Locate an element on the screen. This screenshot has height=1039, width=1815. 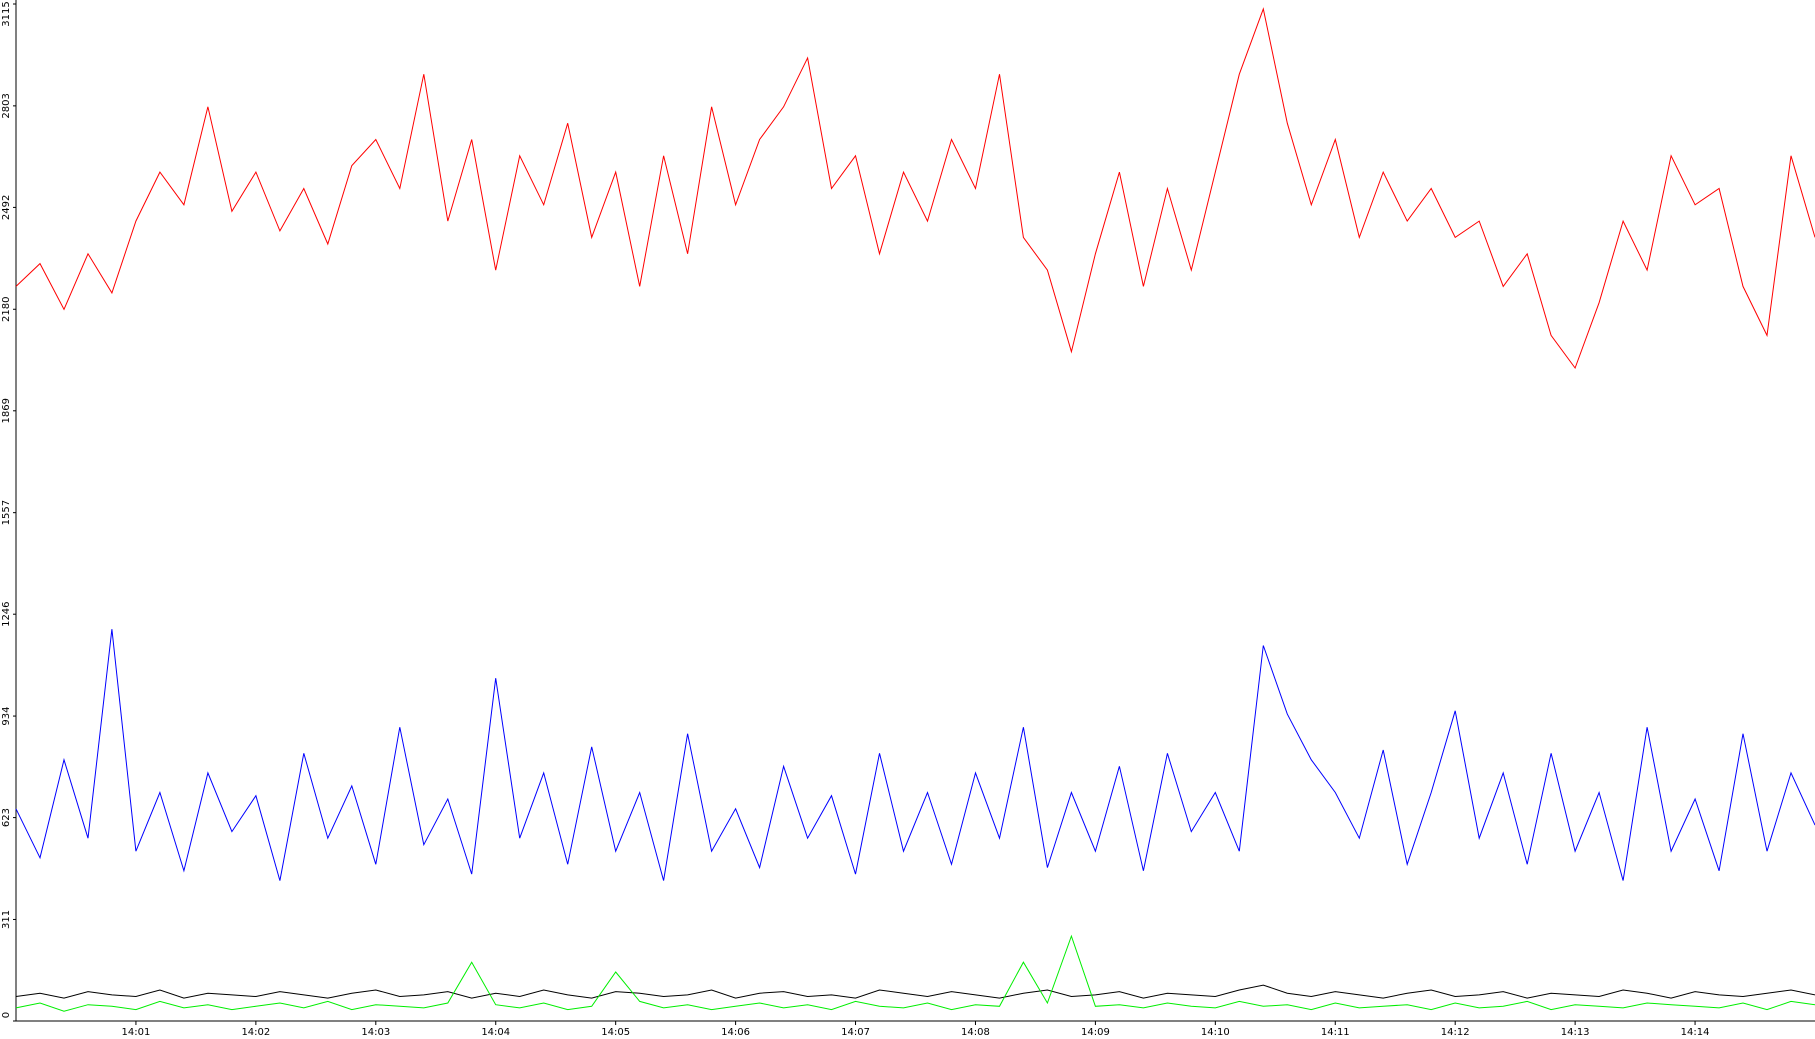
x-tick-label: 14:14 is located at coordinates (1695, 1032).